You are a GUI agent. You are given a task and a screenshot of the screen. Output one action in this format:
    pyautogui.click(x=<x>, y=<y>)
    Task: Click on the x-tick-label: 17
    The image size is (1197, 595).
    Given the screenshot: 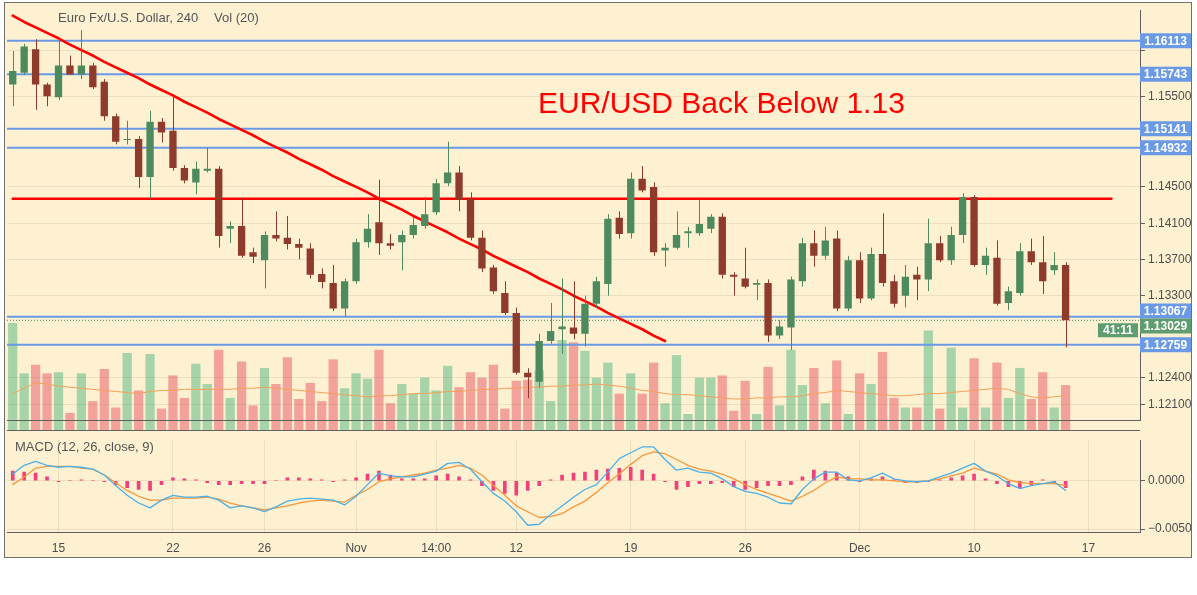 What is the action you would take?
    pyautogui.click(x=1088, y=547)
    